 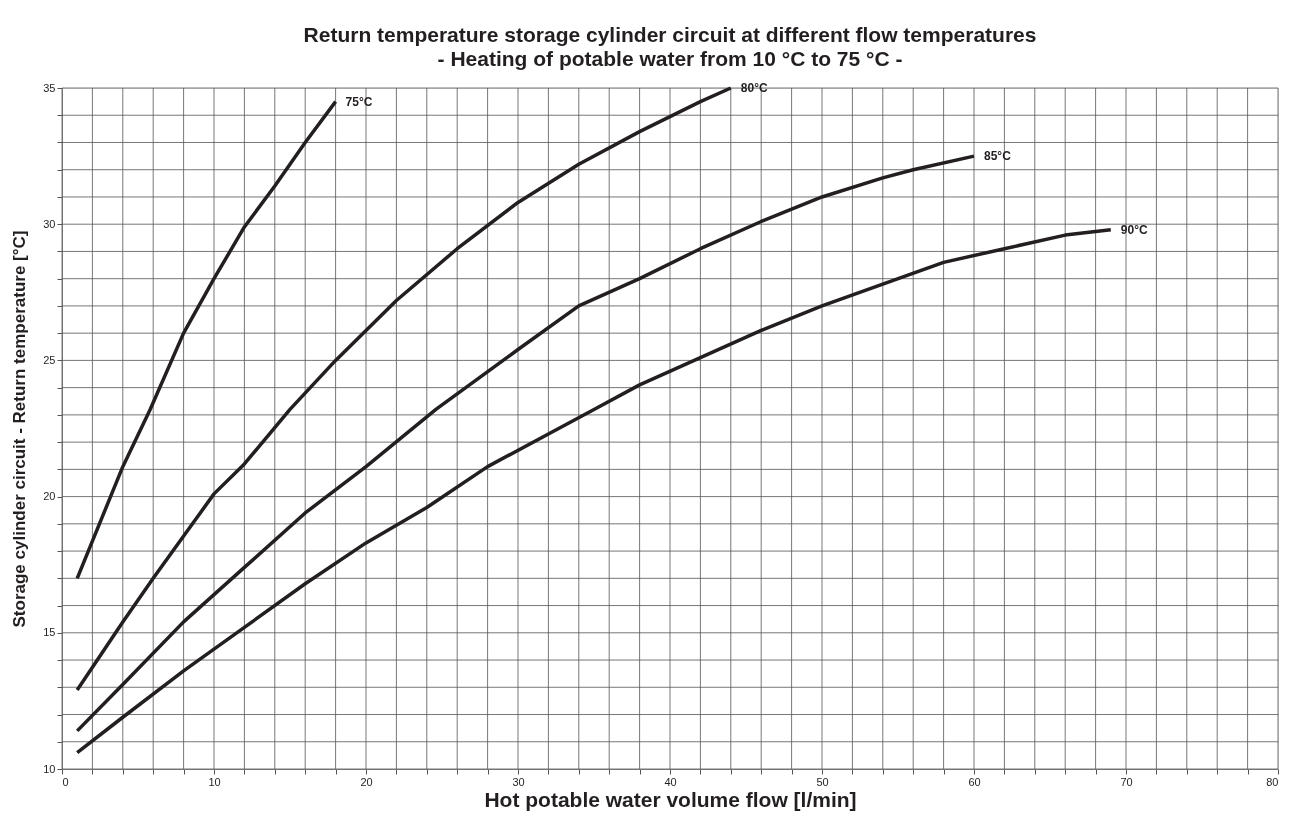 I want to click on x-tick-label: 40, so click(x=670, y=781).